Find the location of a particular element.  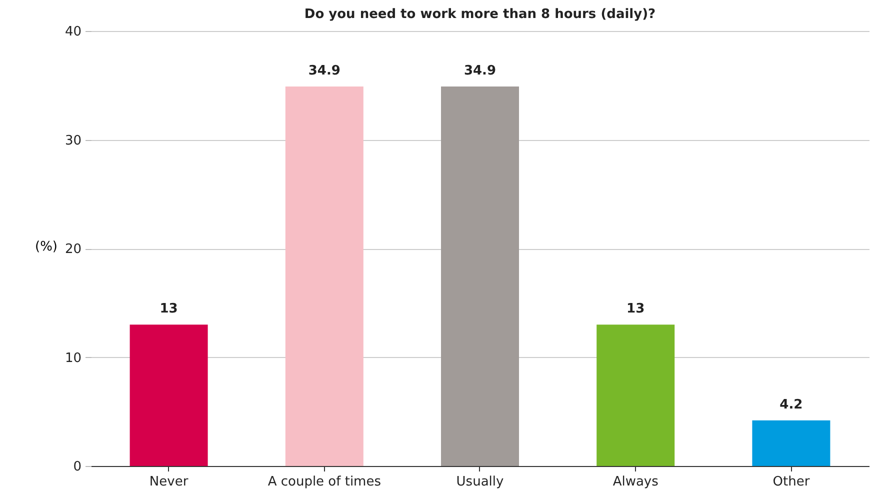

y-tick-label: 10 is located at coordinates (73, 358).